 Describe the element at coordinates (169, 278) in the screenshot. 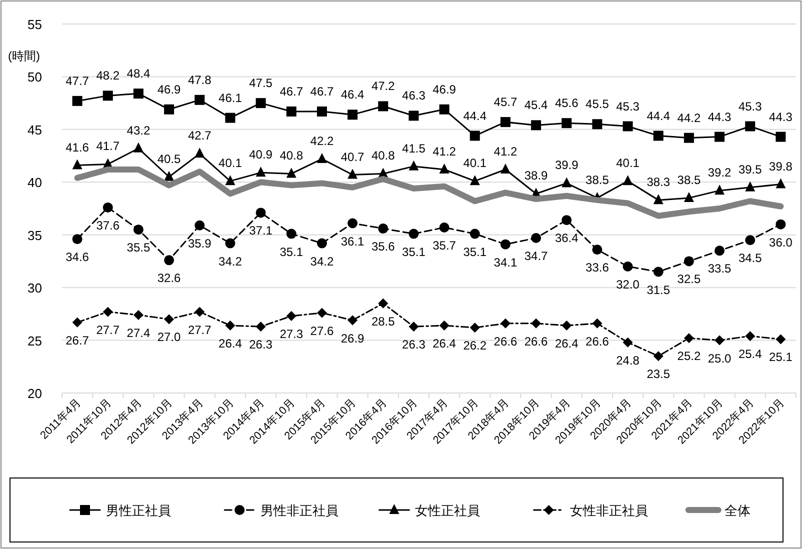

I see `data-label: 32.6` at that location.